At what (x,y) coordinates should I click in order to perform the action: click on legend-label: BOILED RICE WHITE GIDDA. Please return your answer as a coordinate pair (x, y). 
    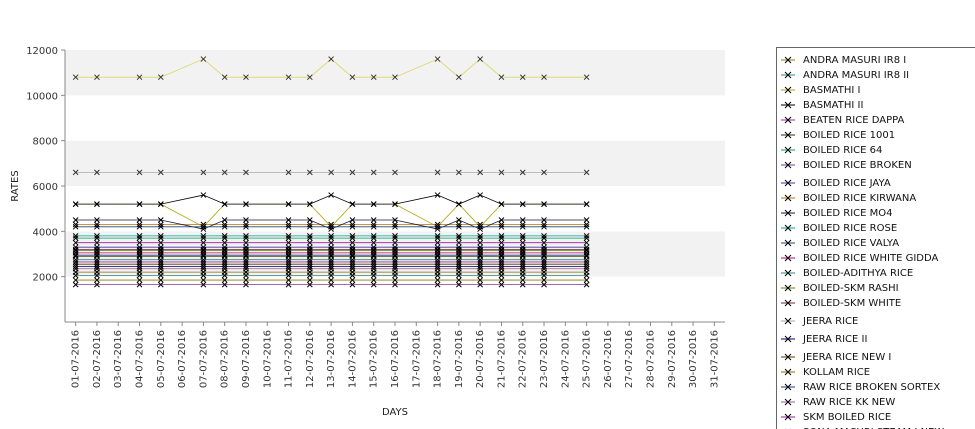
    Looking at the image, I should click on (871, 258).